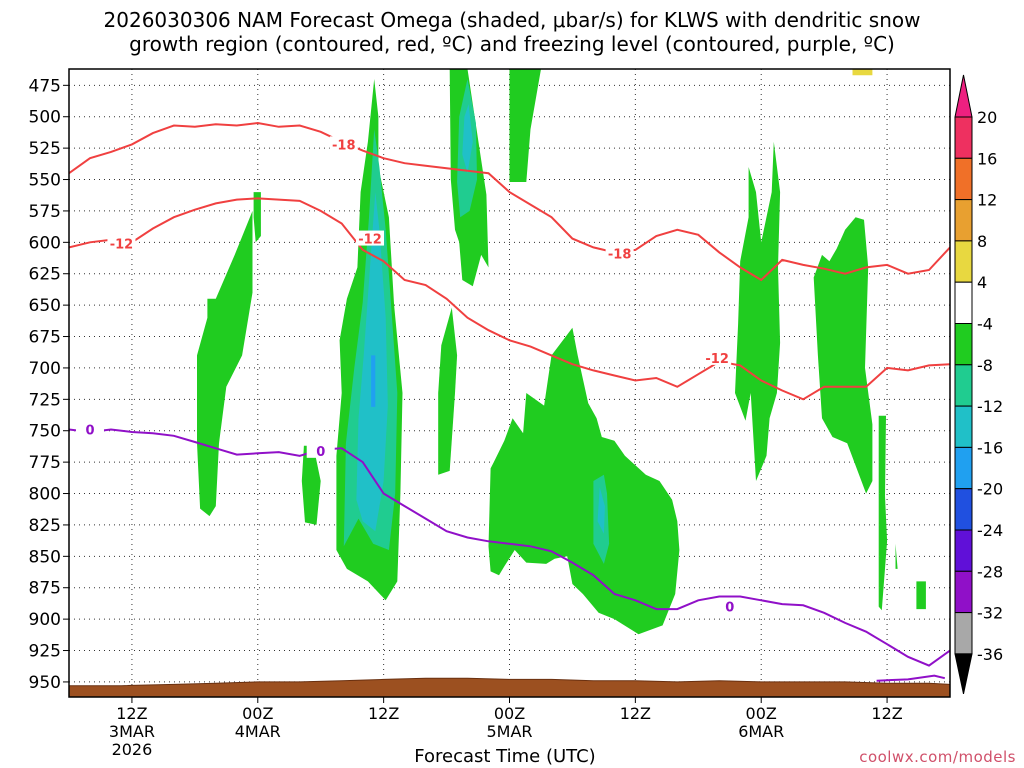 Image resolution: width=1024 pixels, height=768 pixels. Describe the element at coordinates (985, 365) in the screenshot. I see `colorbar-label: -8` at that location.